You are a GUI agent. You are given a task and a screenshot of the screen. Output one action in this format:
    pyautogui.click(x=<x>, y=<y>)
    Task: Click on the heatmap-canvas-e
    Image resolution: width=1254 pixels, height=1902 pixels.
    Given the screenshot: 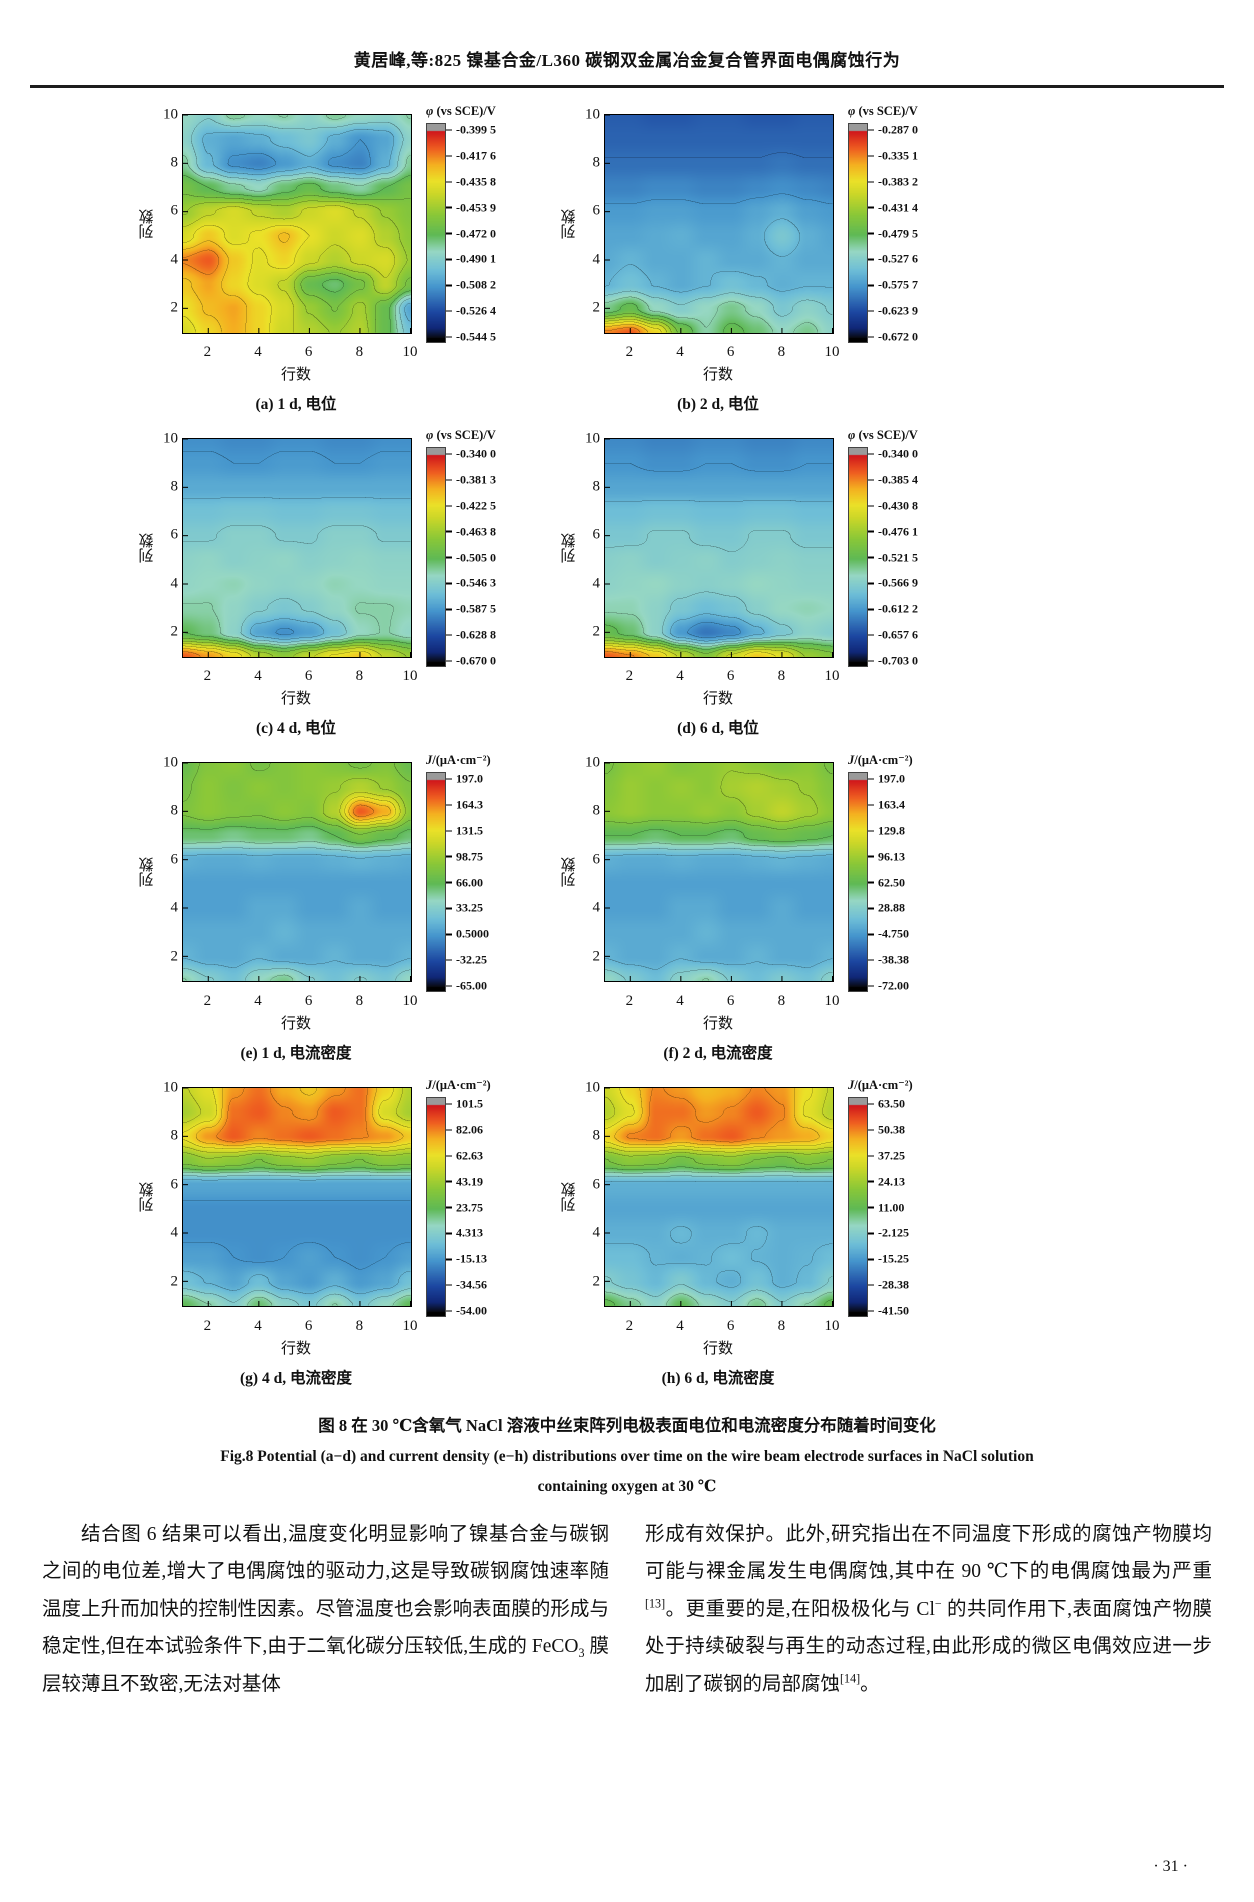 What is the action you would take?
    pyautogui.click(x=297, y=872)
    